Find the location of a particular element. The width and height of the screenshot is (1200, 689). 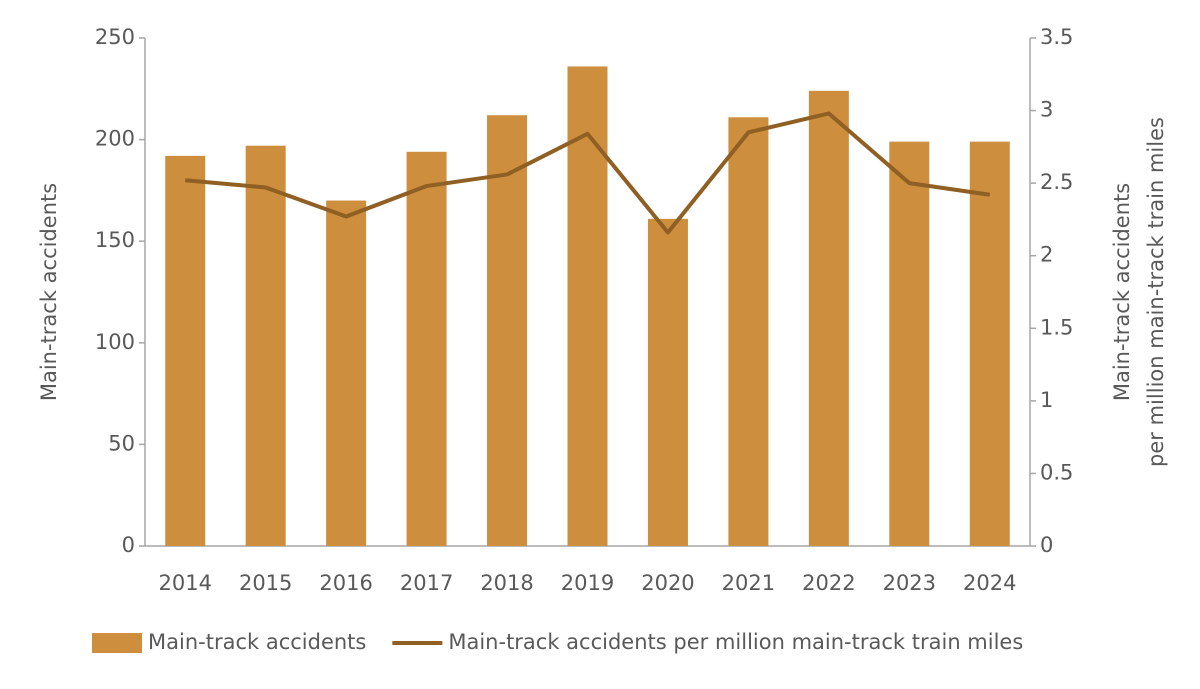

x-tick-label: 2021 is located at coordinates (748, 583).